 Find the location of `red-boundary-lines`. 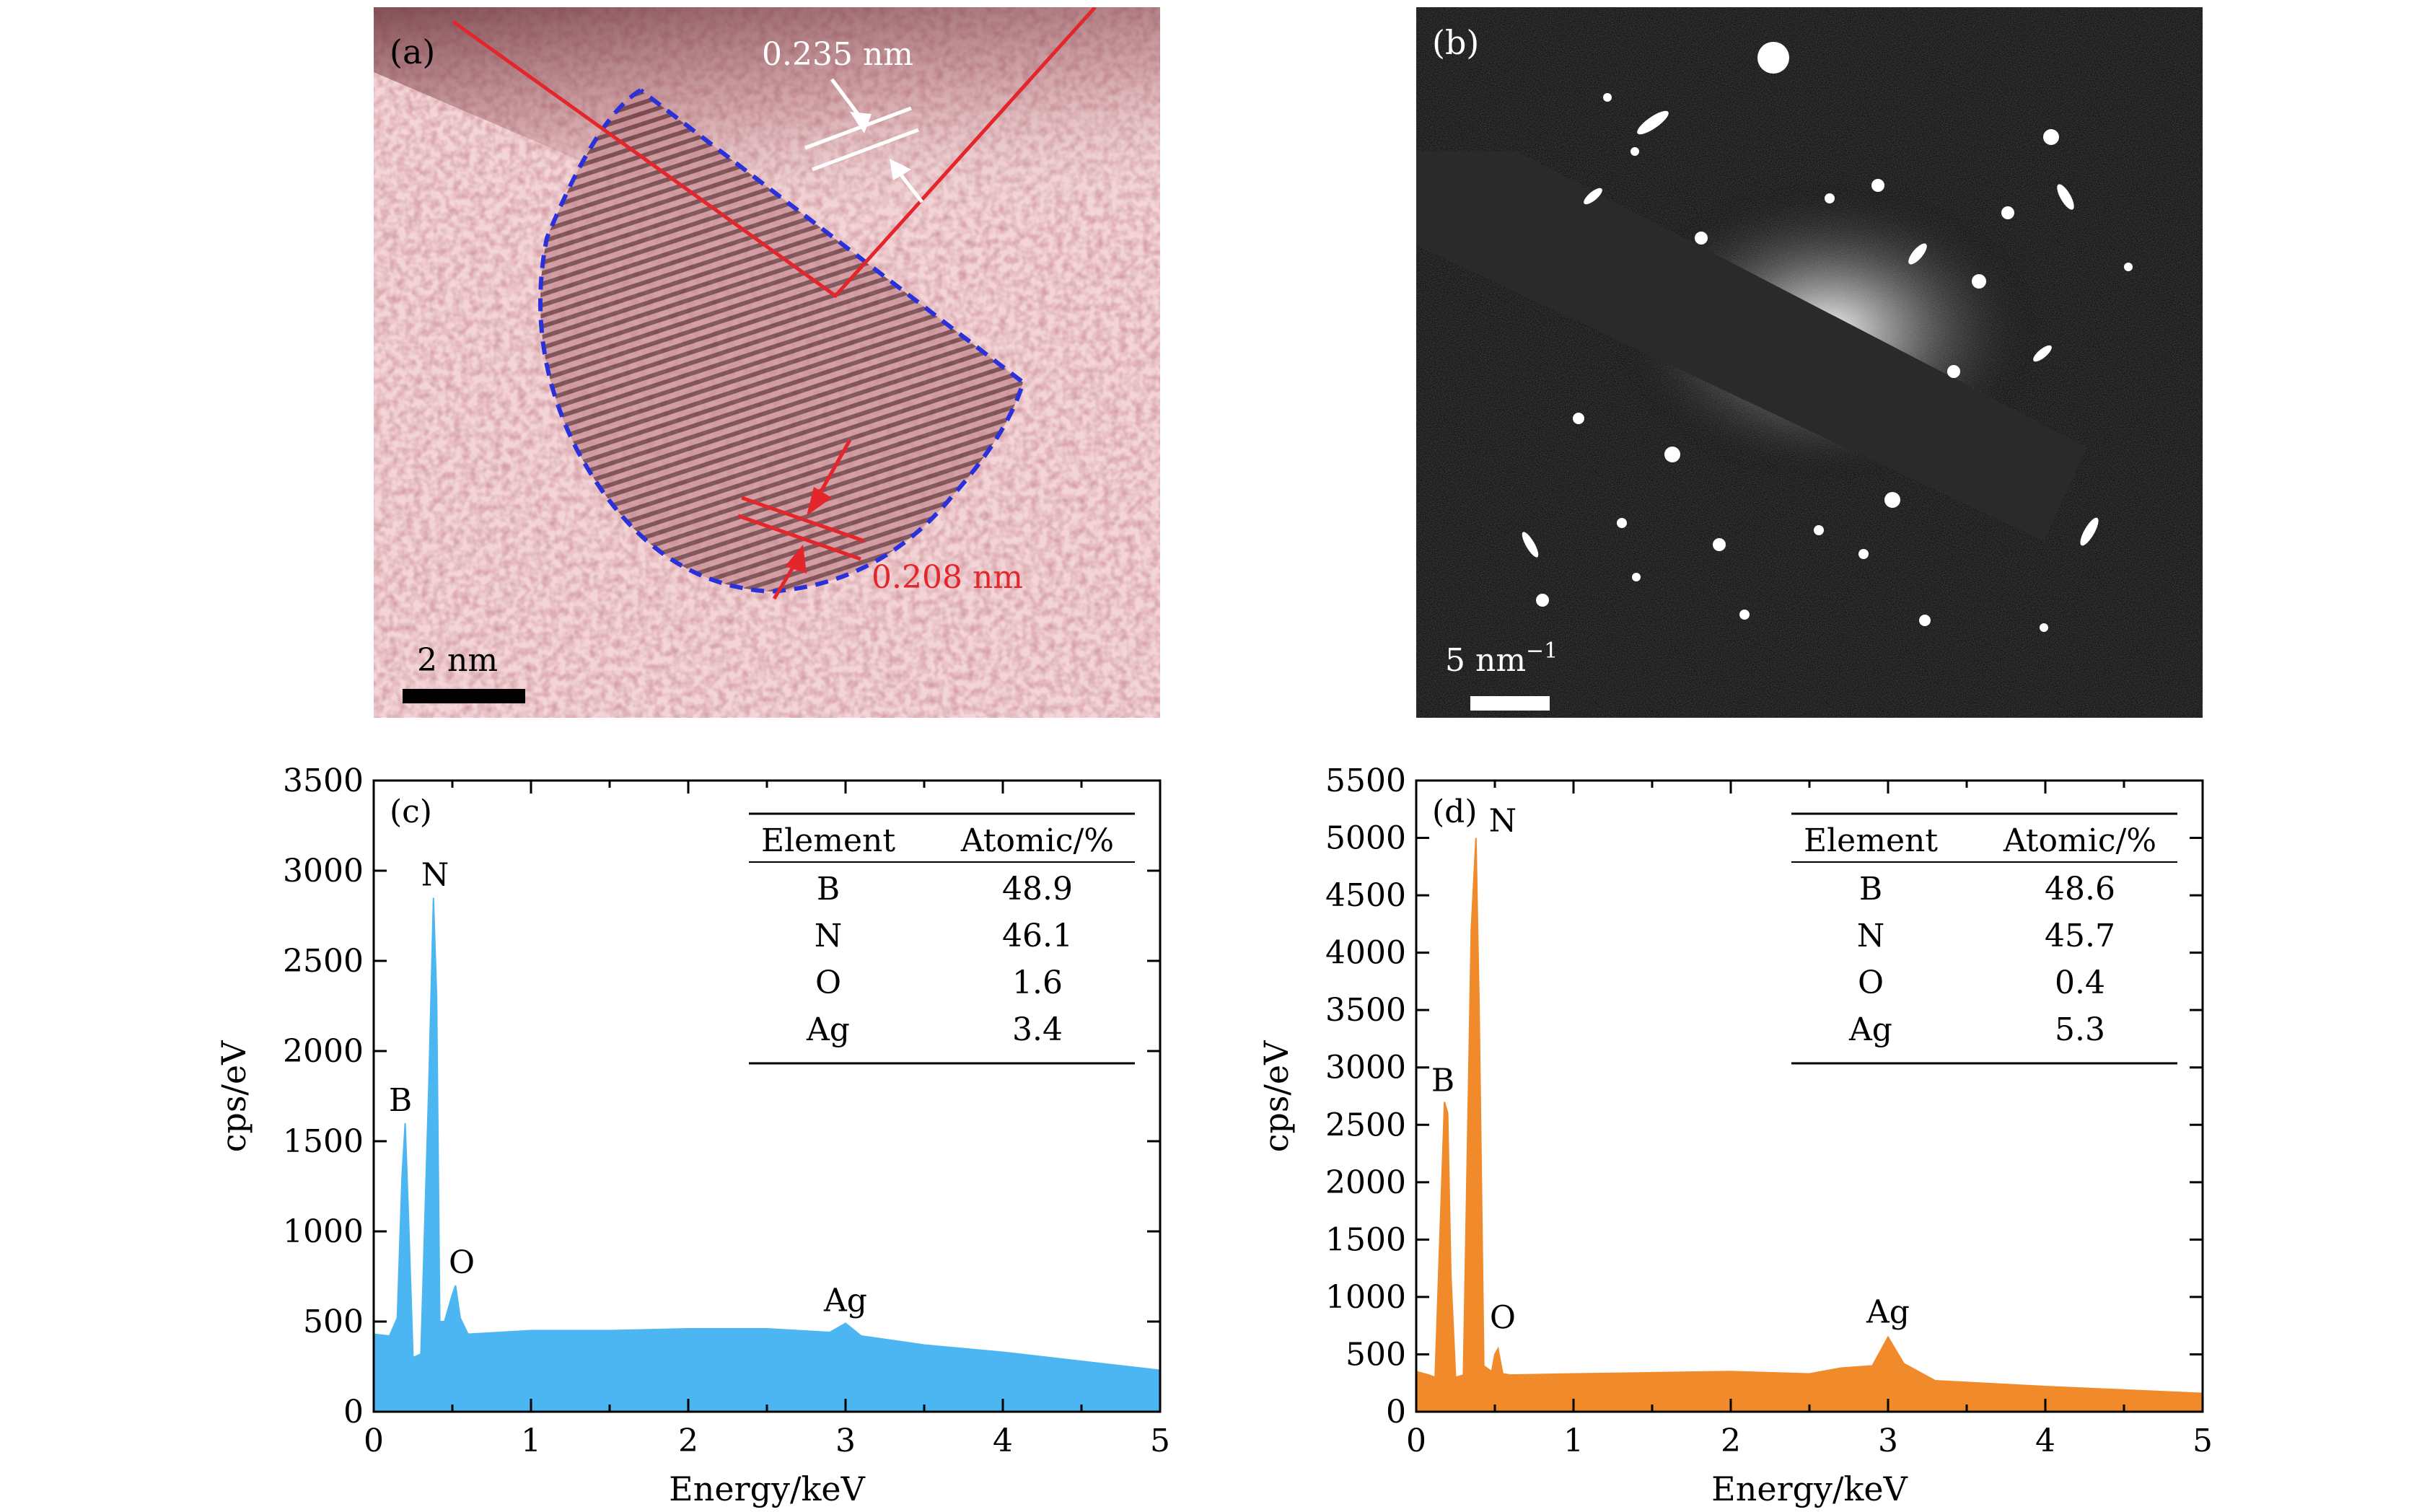

red-boundary-lines is located at coordinates (774, 153).